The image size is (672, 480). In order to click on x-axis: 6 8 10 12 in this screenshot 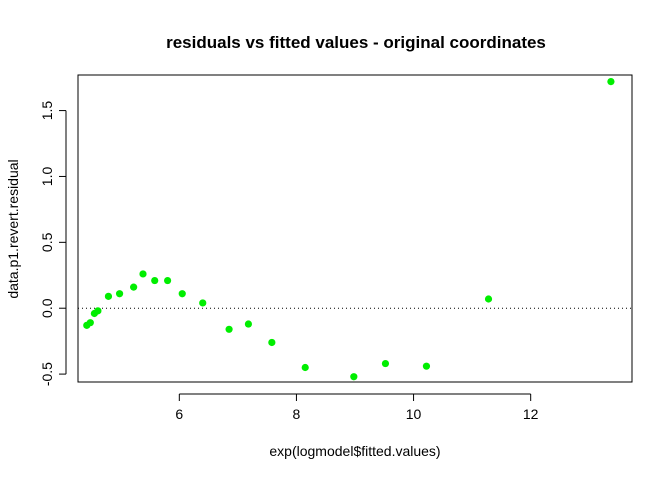, I will do `click(357, 407)`.